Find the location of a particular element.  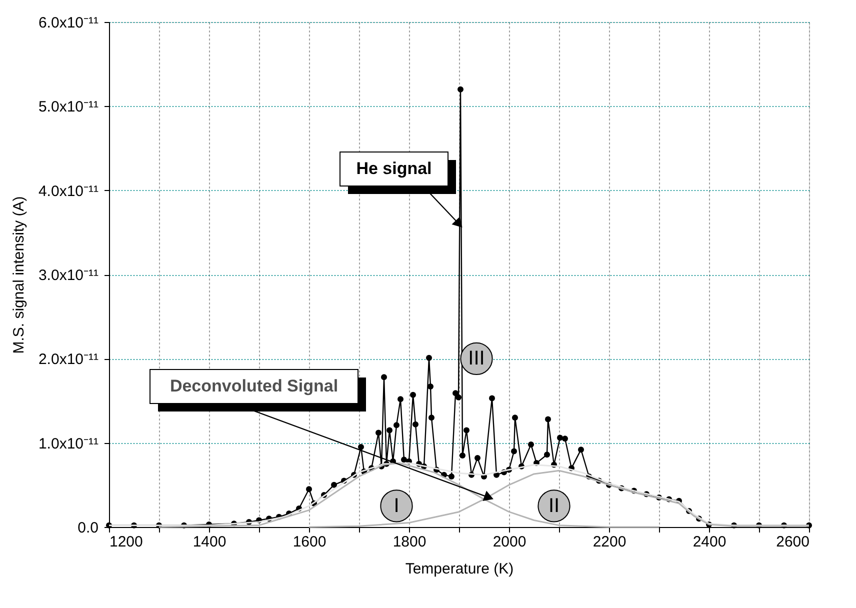

y-tick-label: 3.0x10⁻¹¹ is located at coordinates (68, 275).